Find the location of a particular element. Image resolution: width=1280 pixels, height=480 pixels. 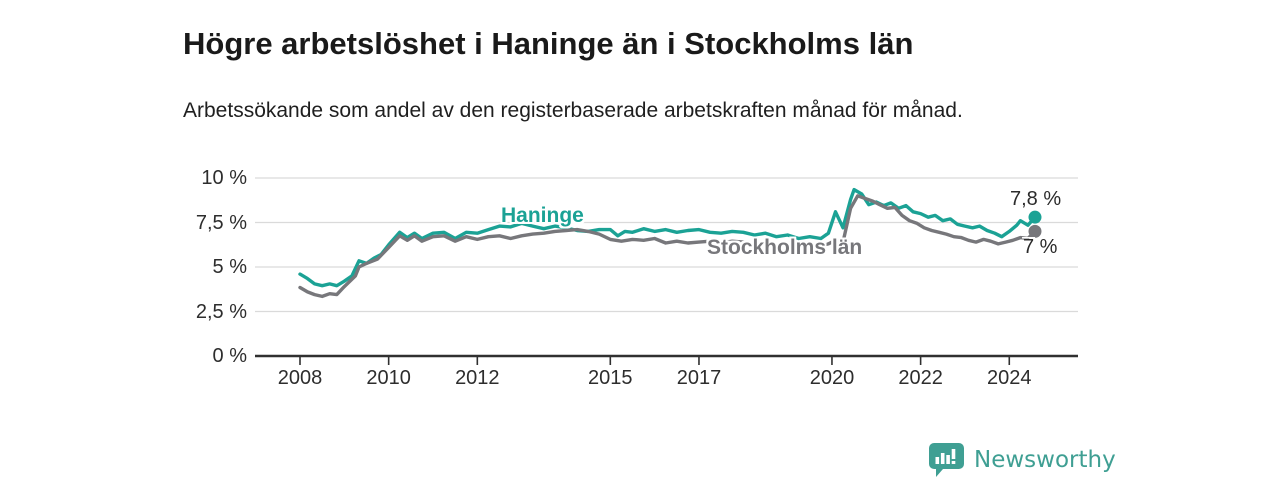

series-label-haninge: Haninge is located at coordinates (542, 215).